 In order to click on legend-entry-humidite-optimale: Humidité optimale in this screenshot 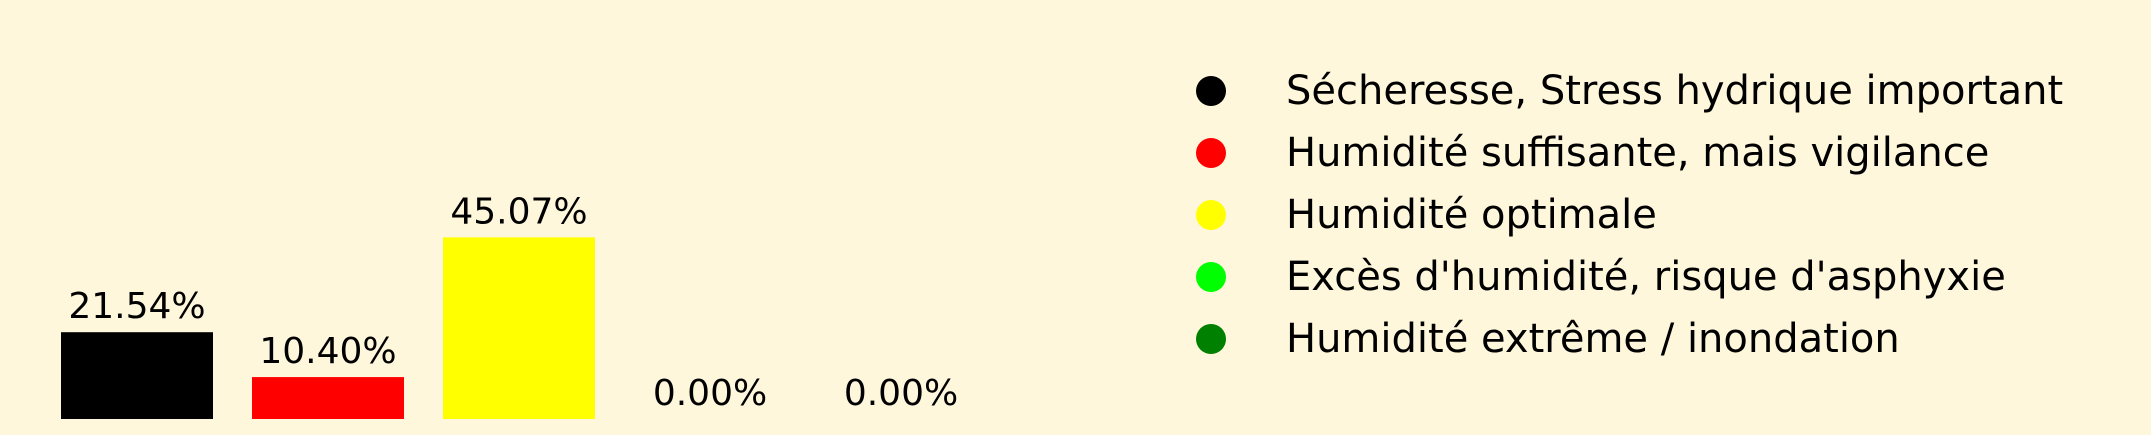, I will do `click(1426, 215)`.